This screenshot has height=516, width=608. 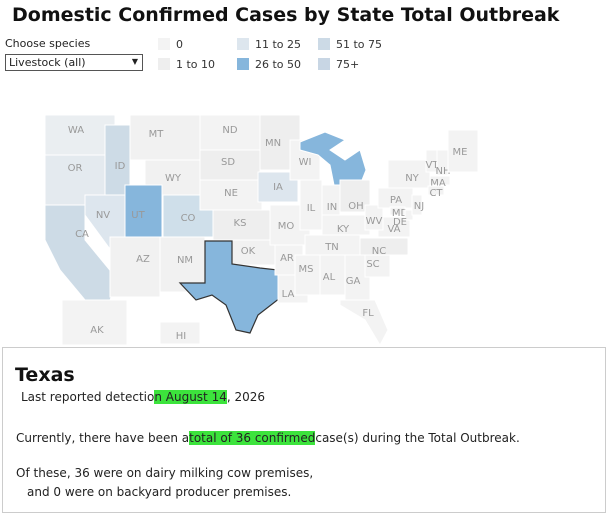 I want to click on state-label: ME, so click(x=460, y=152).